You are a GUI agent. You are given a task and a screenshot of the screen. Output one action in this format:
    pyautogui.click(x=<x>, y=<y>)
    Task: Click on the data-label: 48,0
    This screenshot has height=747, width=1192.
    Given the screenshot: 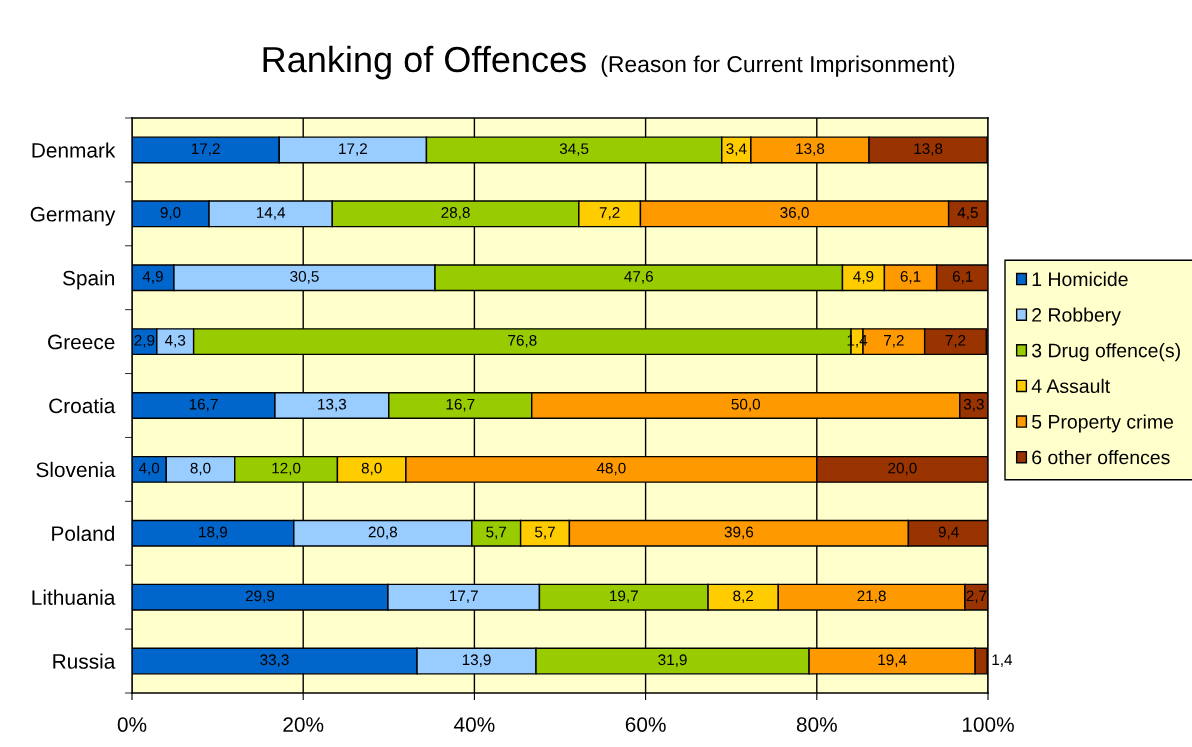 What is the action you would take?
    pyautogui.click(x=611, y=469)
    